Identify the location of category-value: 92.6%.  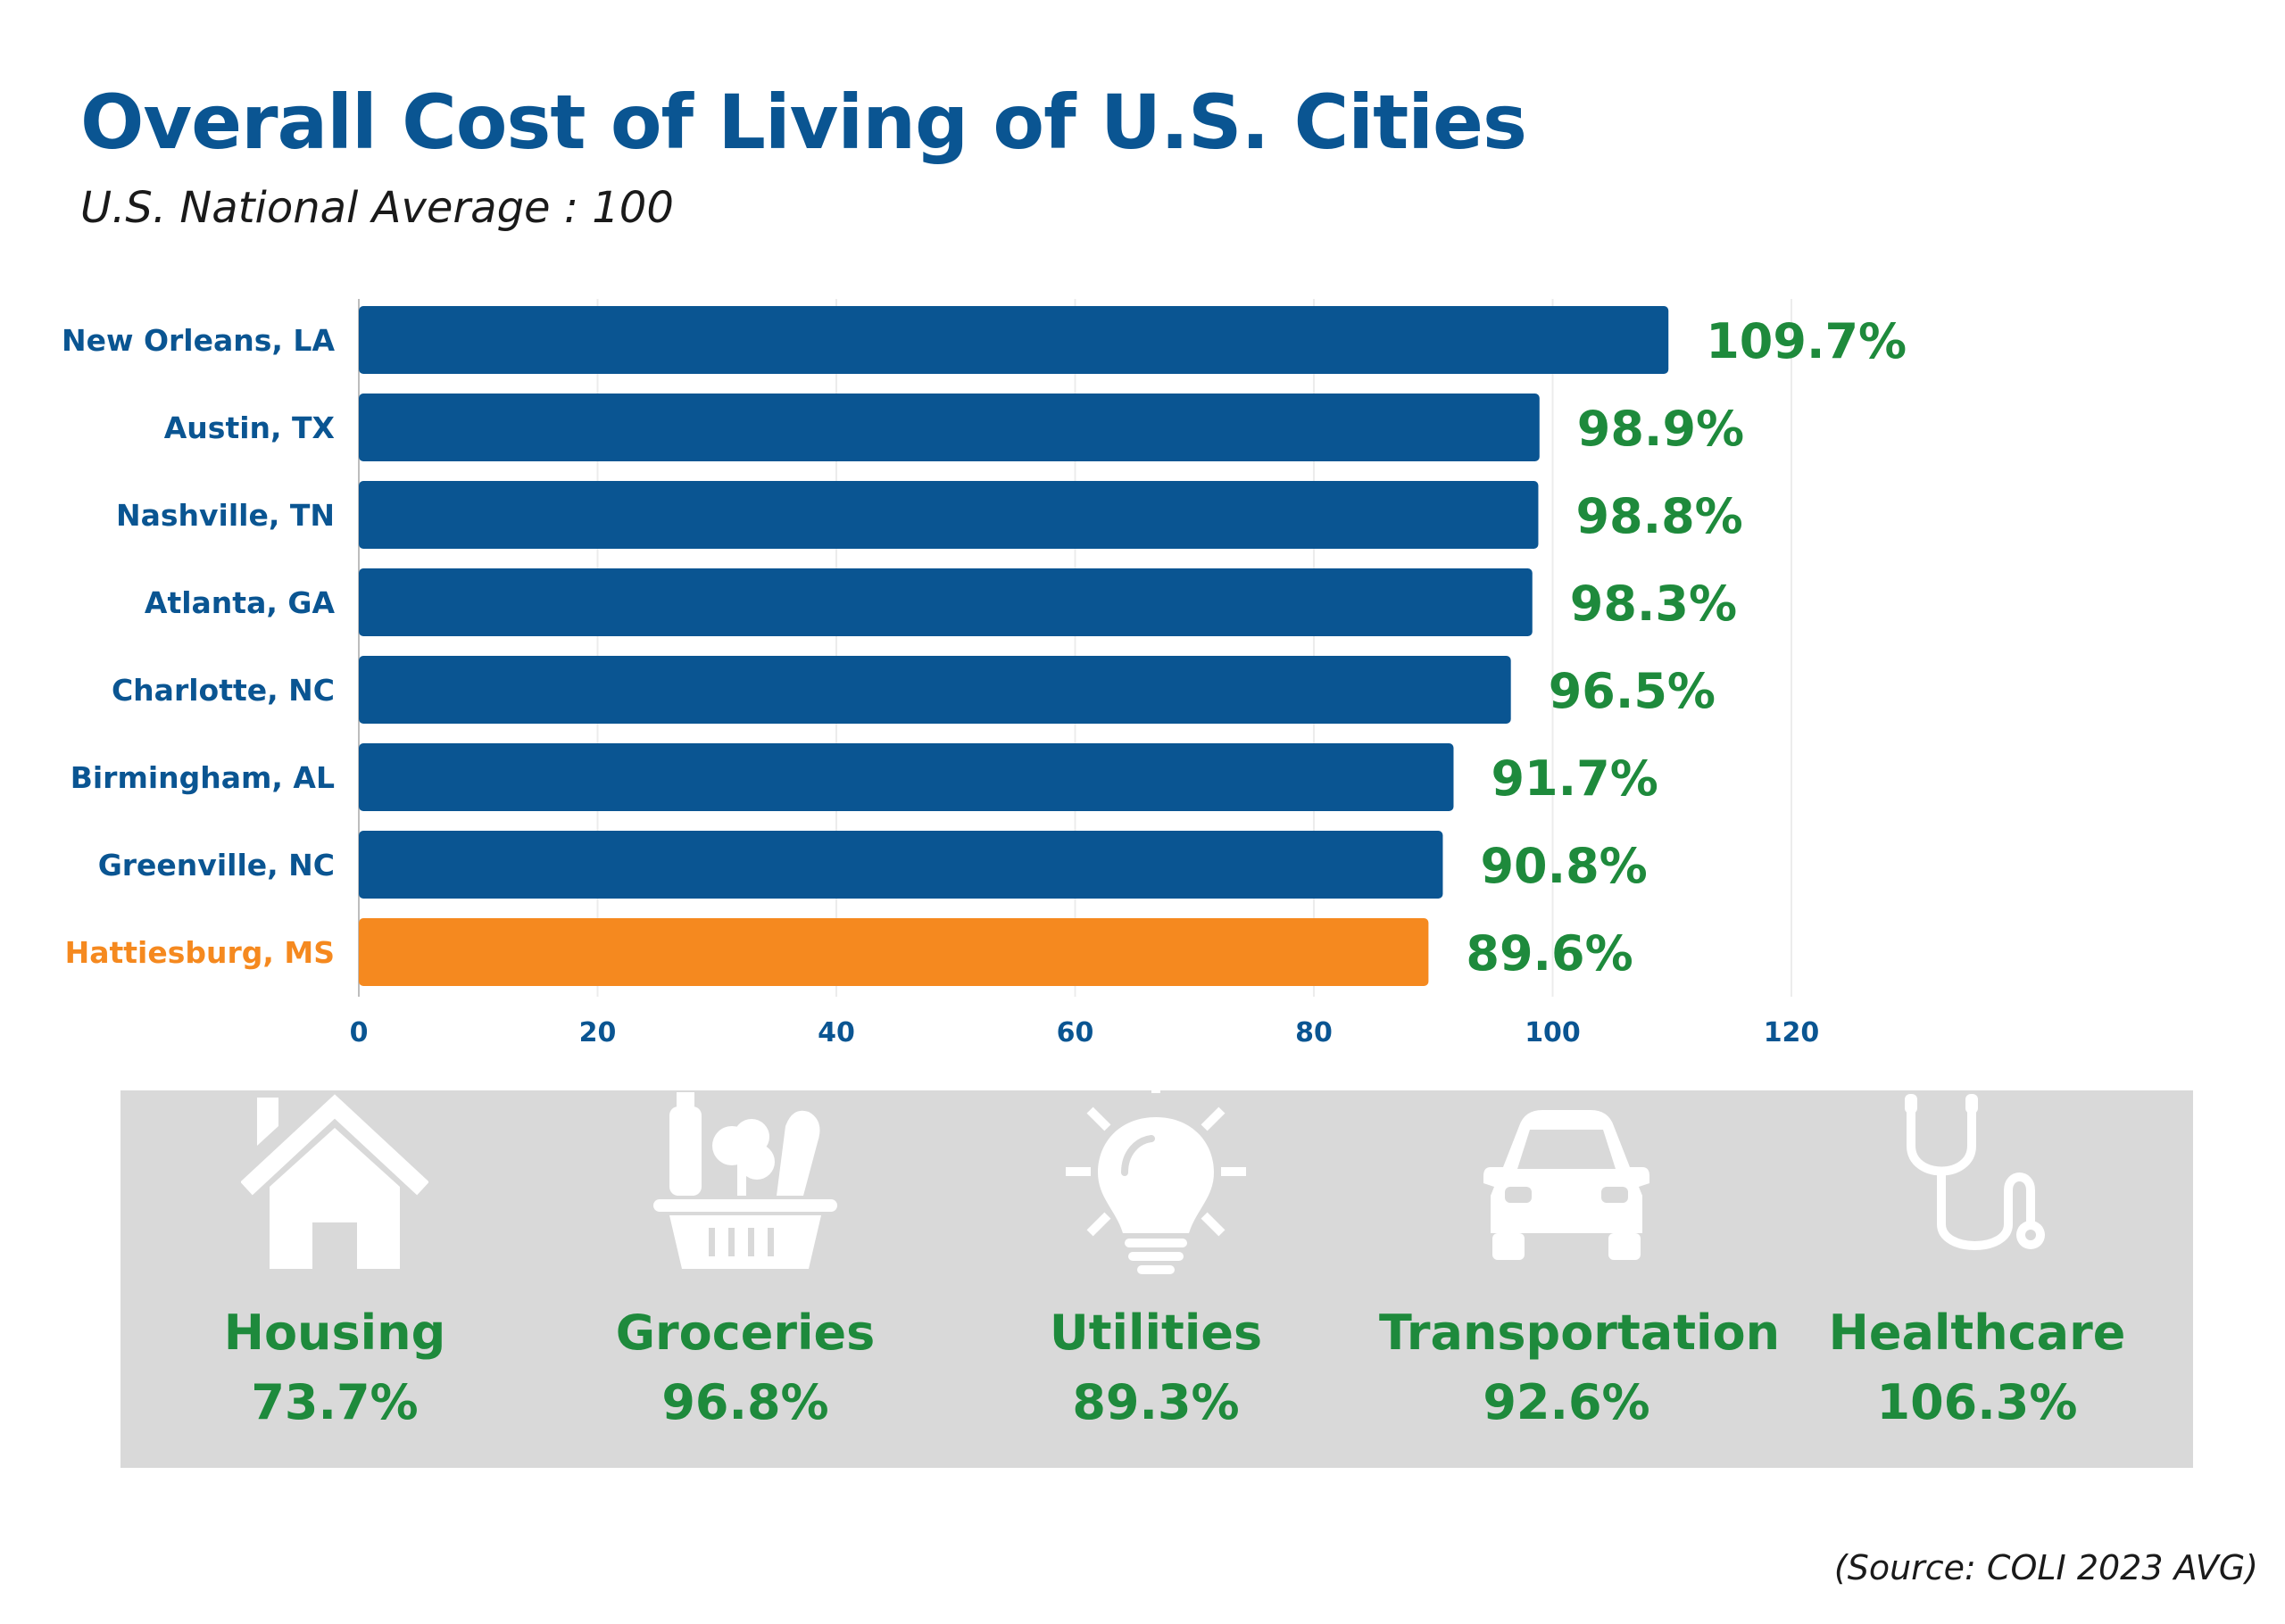
(1566, 1402).